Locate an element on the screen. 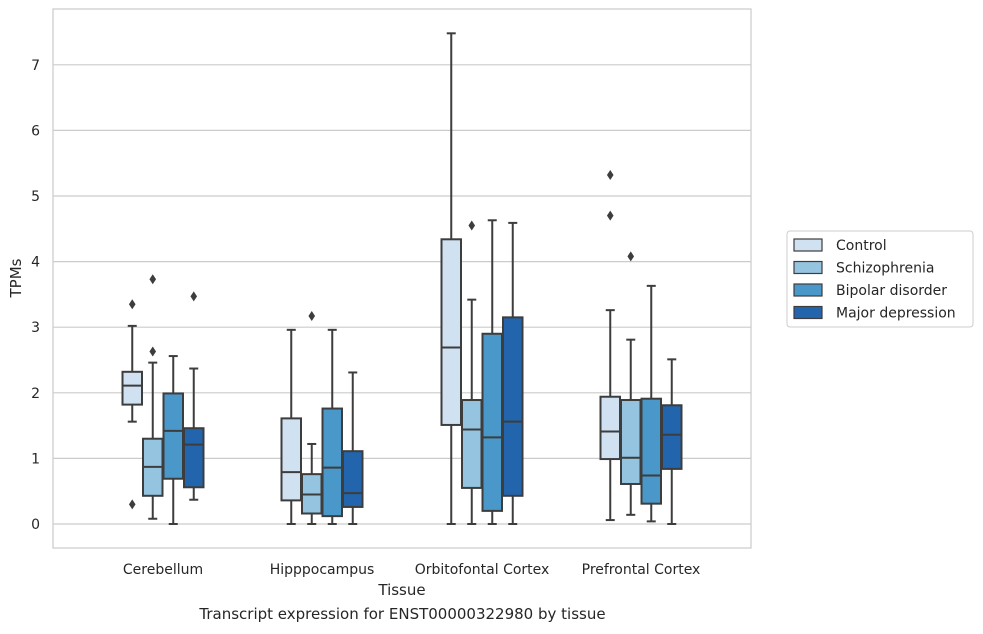  x-tick-label: Prefrontal Cortex is located at coordinates (641, 570).